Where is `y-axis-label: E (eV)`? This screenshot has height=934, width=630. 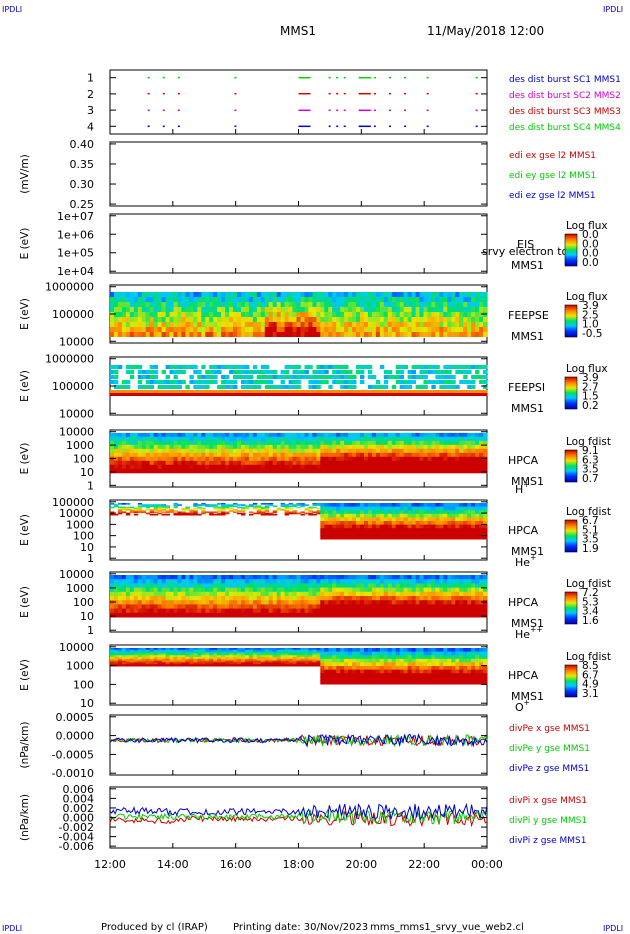 y-axis-label: E (eV) is located at coordinates (25, 530).